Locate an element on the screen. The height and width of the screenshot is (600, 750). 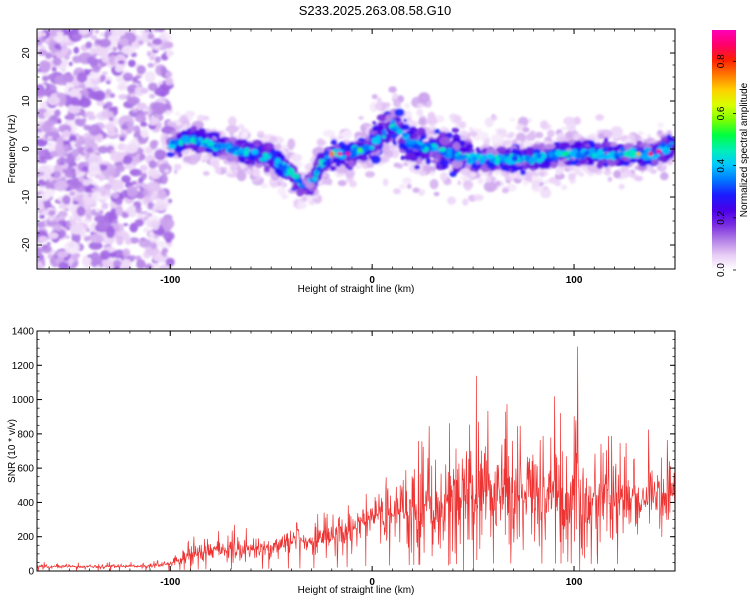
y-tick-label: 1400 is located at coordinates (23, 332).